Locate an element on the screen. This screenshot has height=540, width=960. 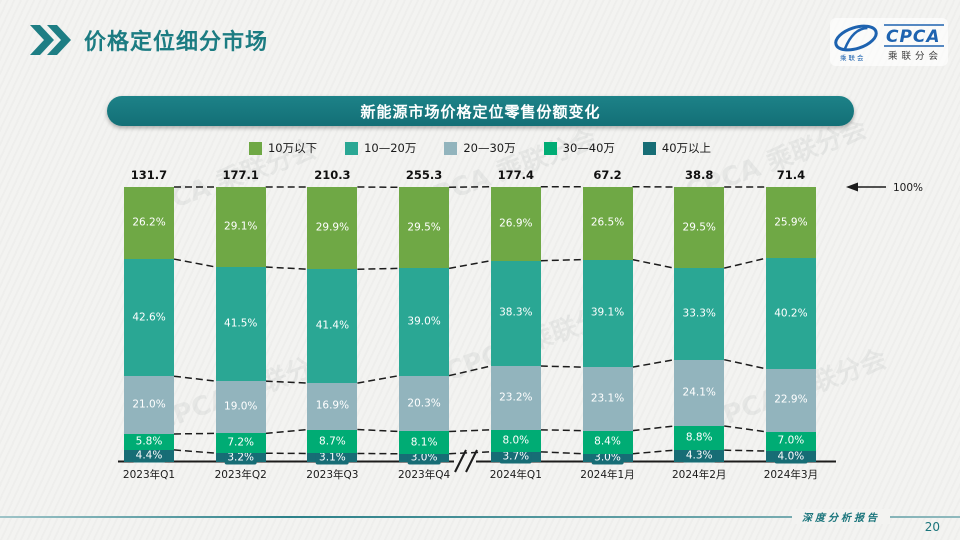
legend-item: 10—20万 is located at coordinates (380, 148).